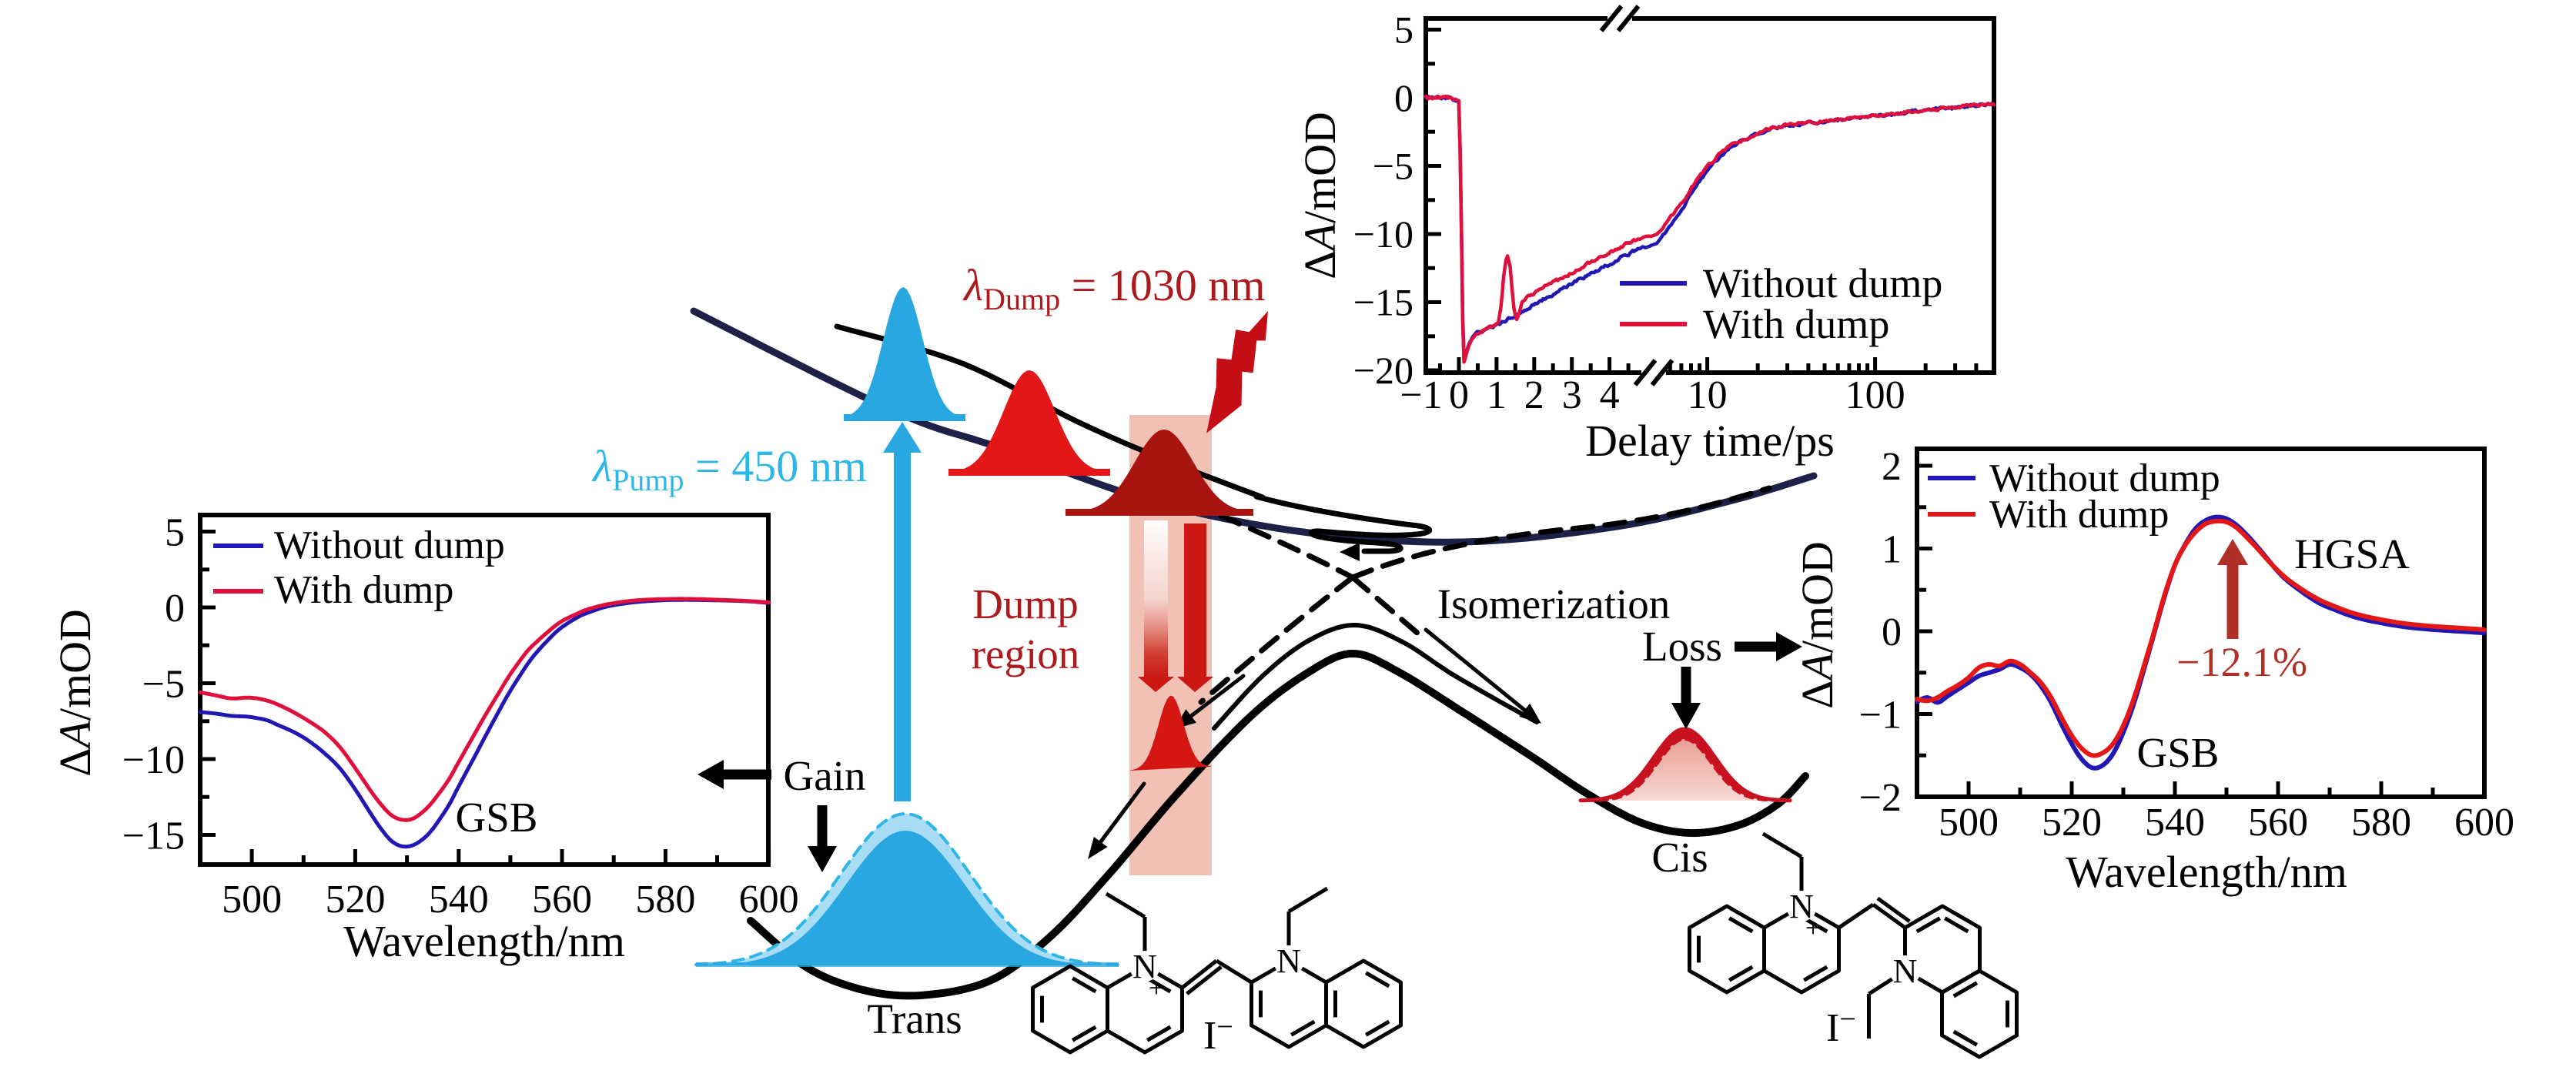  What do you see at coordinates (1113, 288) in the screenshot?
I see `svg-text: λDump = 1030 nm` at bounding box center [1113, 288].